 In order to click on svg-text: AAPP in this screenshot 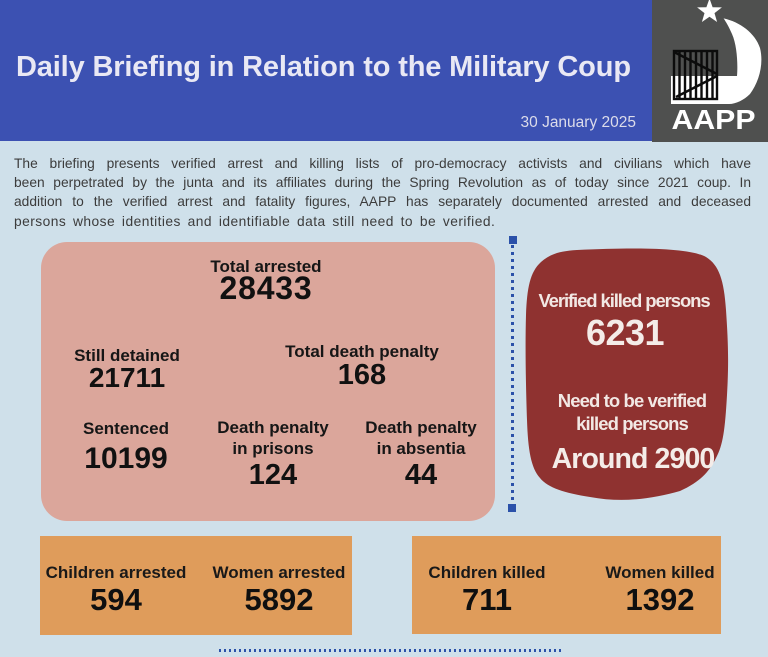, I will do `click(714, 119)`.